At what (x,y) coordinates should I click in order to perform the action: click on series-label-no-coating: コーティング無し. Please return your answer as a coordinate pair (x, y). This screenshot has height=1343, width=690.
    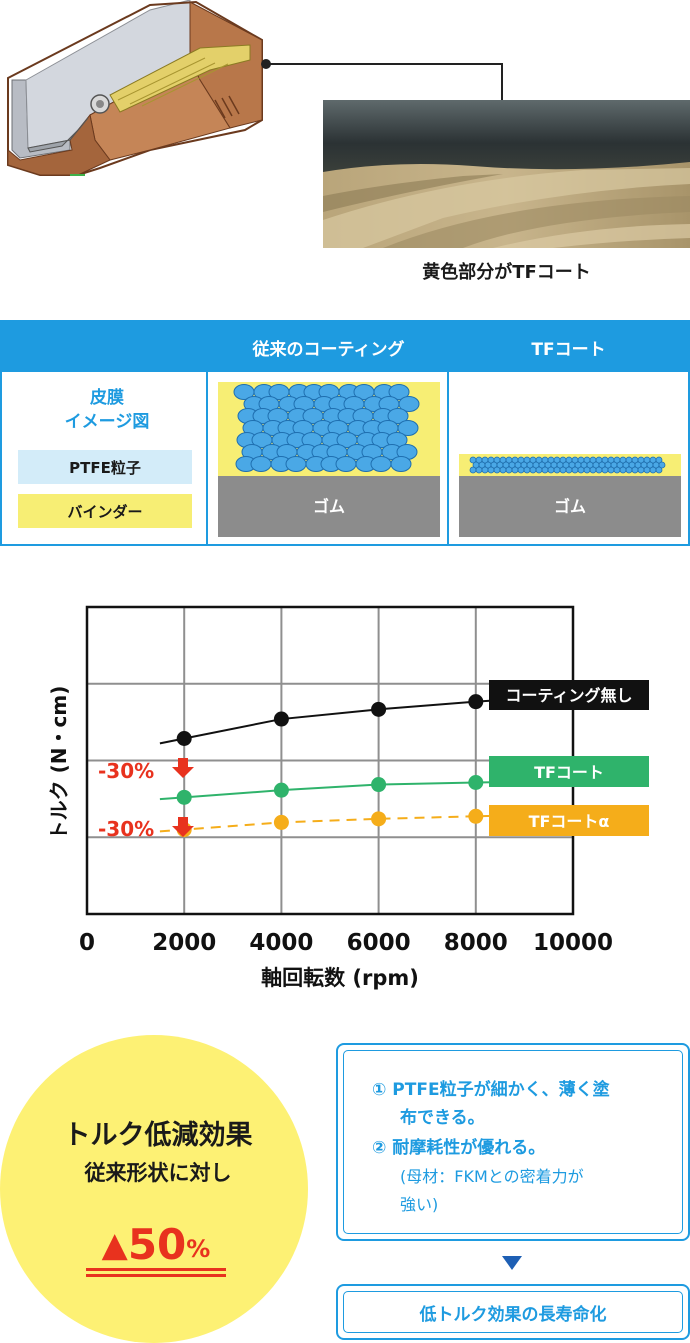
    Looking at the image, I should click on (568, 695).